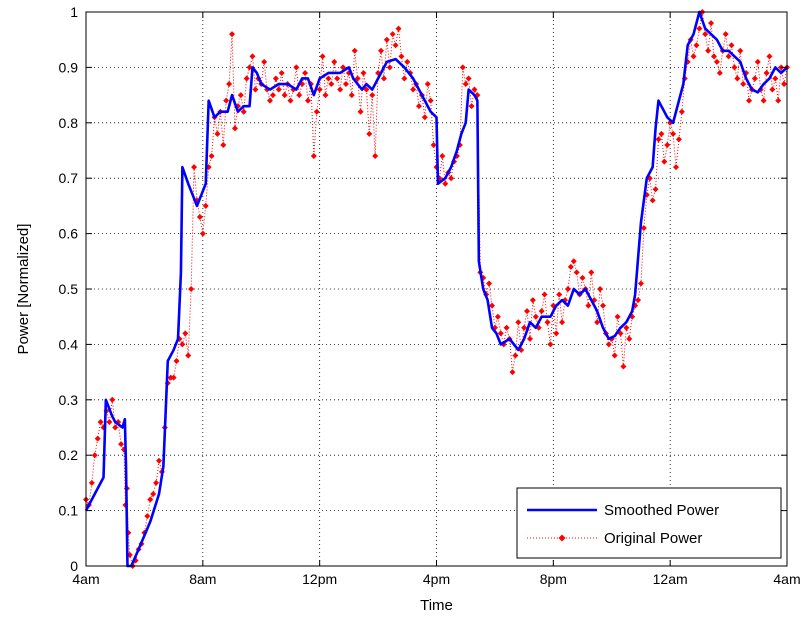 This screenshot has height=626, width=808. I want to click on y-tick-label: 0.3, so click(69, 400).